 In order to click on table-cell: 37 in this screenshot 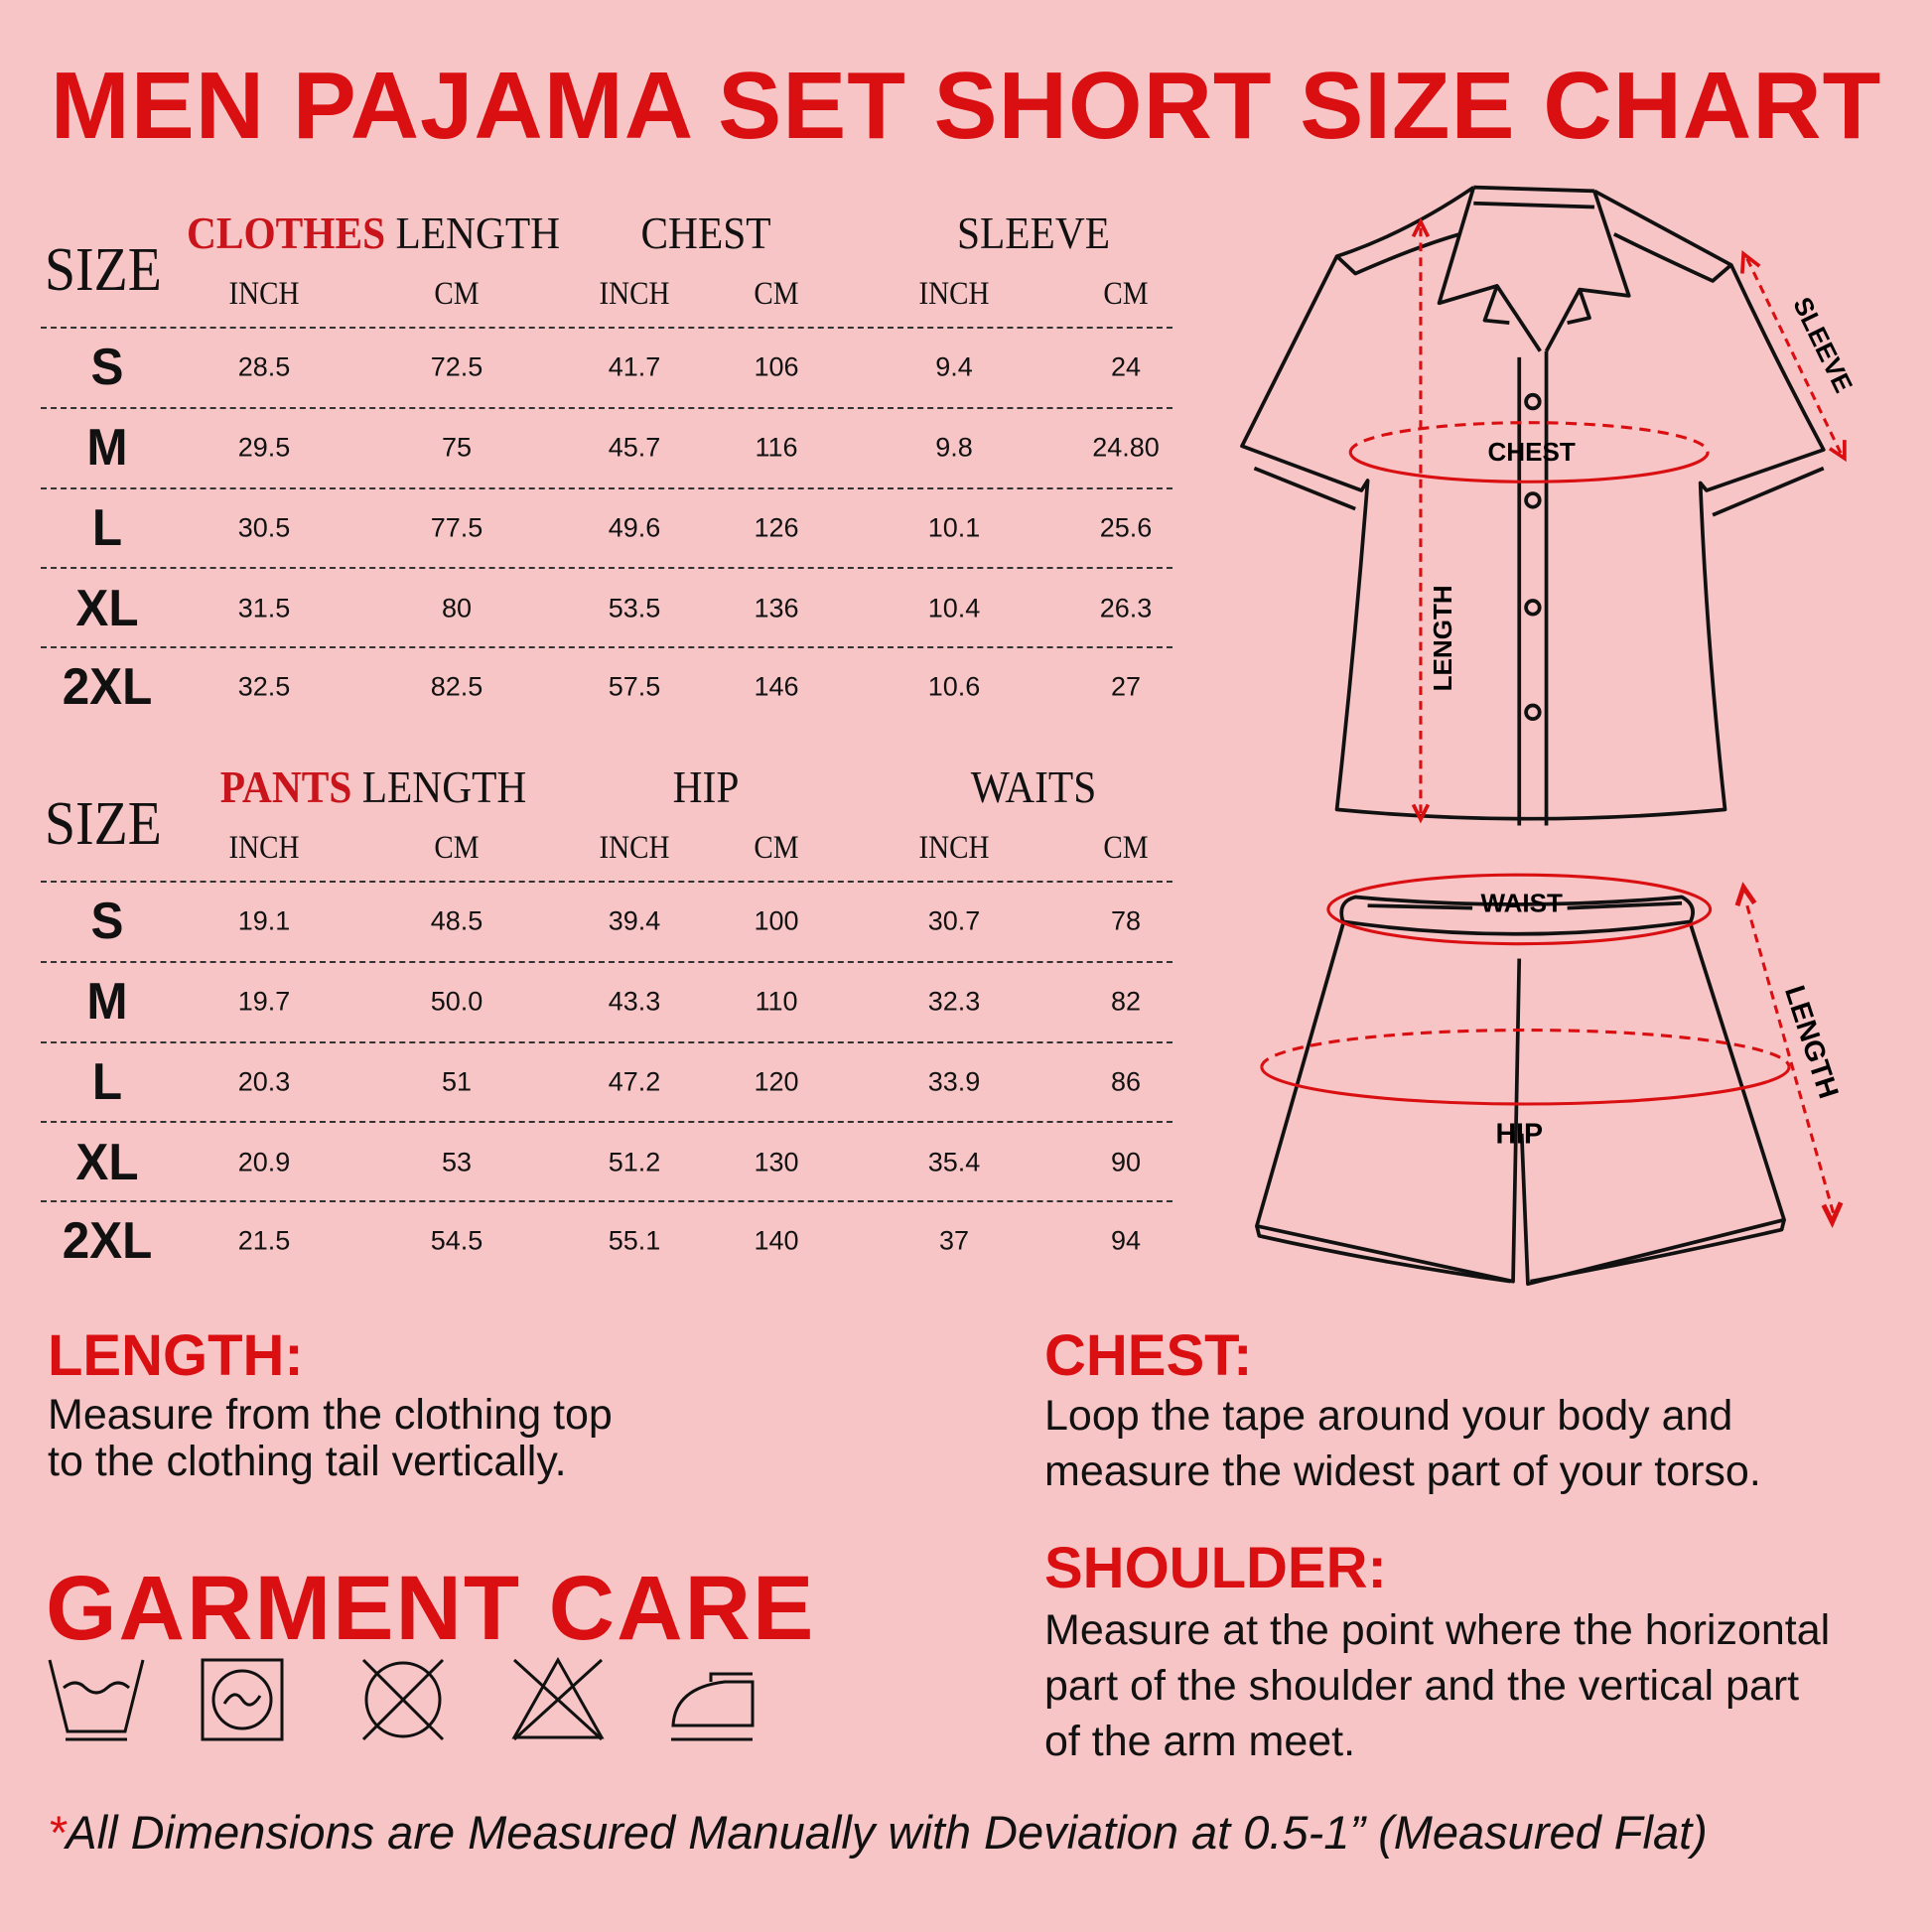, I will do `click(954, 1241)`.